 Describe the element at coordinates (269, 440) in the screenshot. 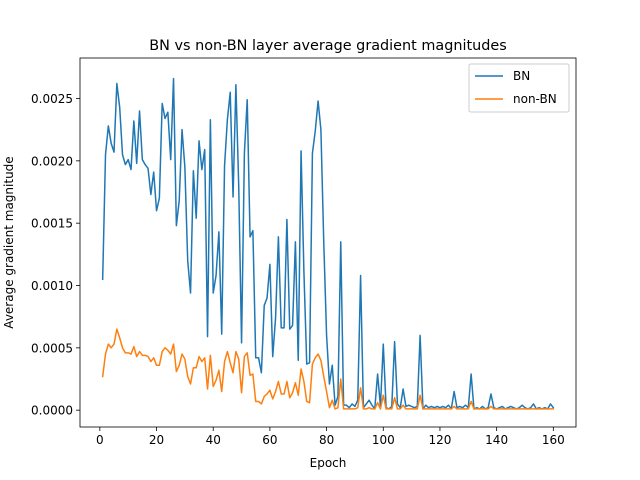

I see `x-tick-label: 60` at that location.